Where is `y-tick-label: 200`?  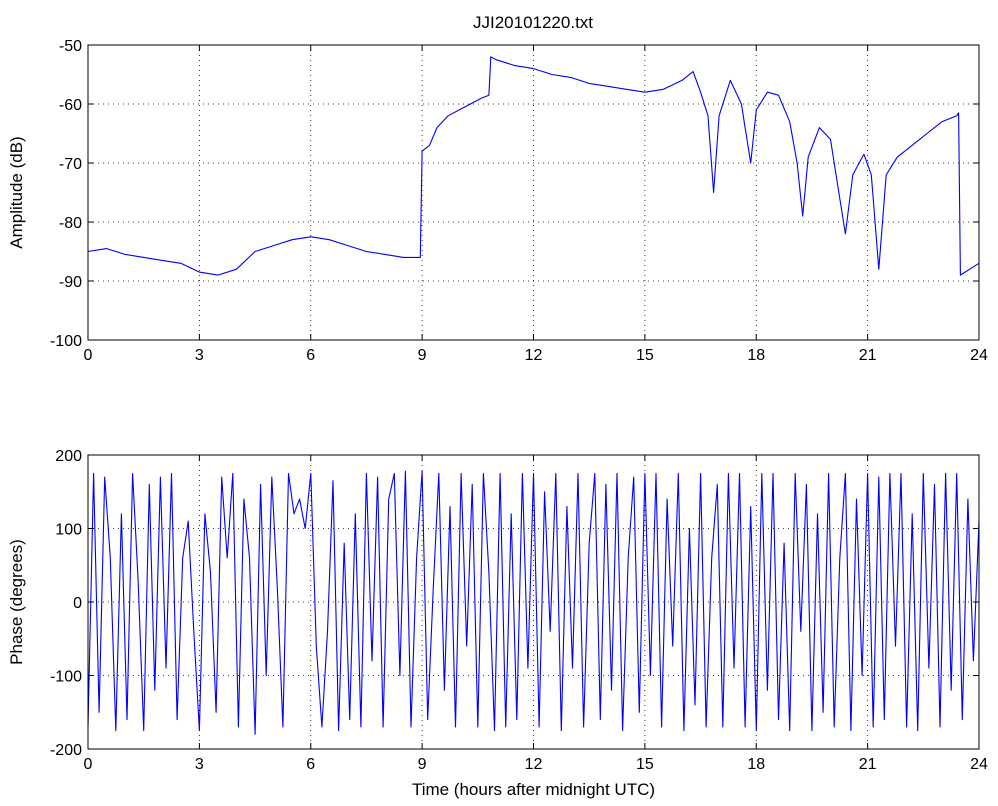 y-tick-label: 200 is located at coordinates (68, 456).